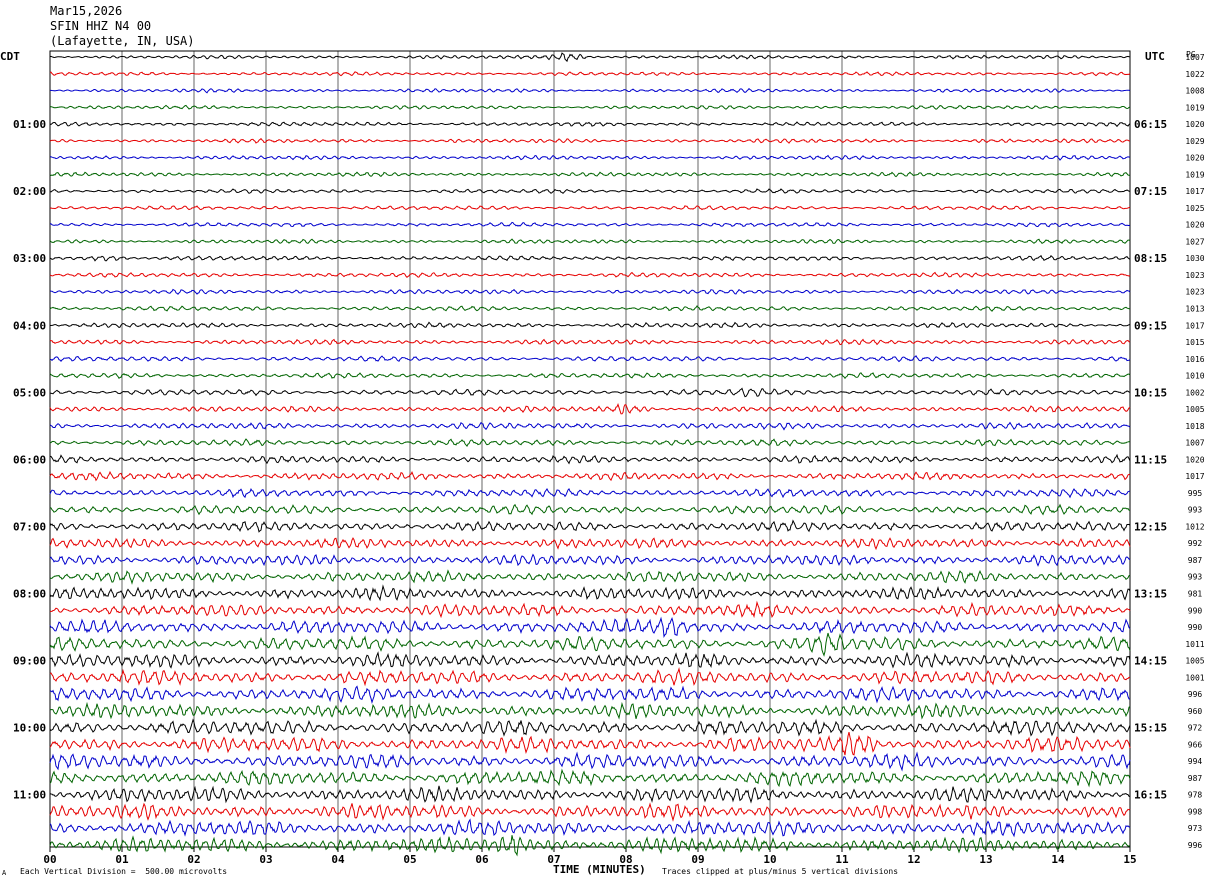  I want to click on trace-right-value: 994, so click(1195, 761).